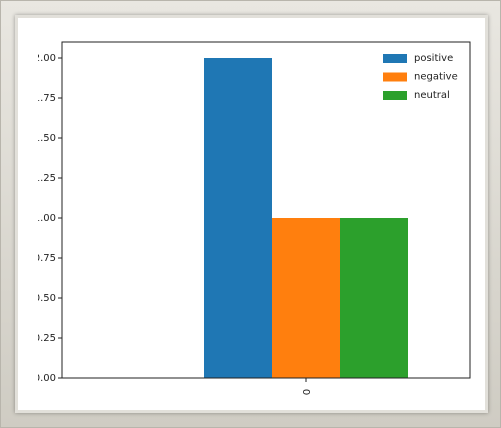 This screenshot has height=428, width=501. What do you see at coordinates (433, 58) in the screenshot?
I see `legend-label: positive` at bounding box center [433, 58].